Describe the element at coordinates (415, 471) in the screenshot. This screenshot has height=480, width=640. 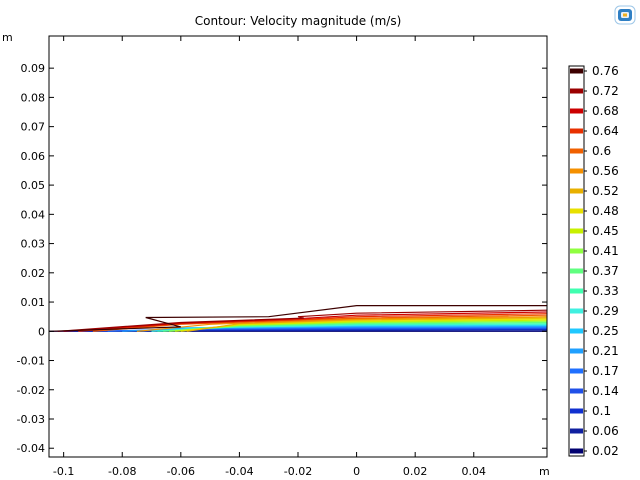
I see `x-tick-label: 0.02` at that location.